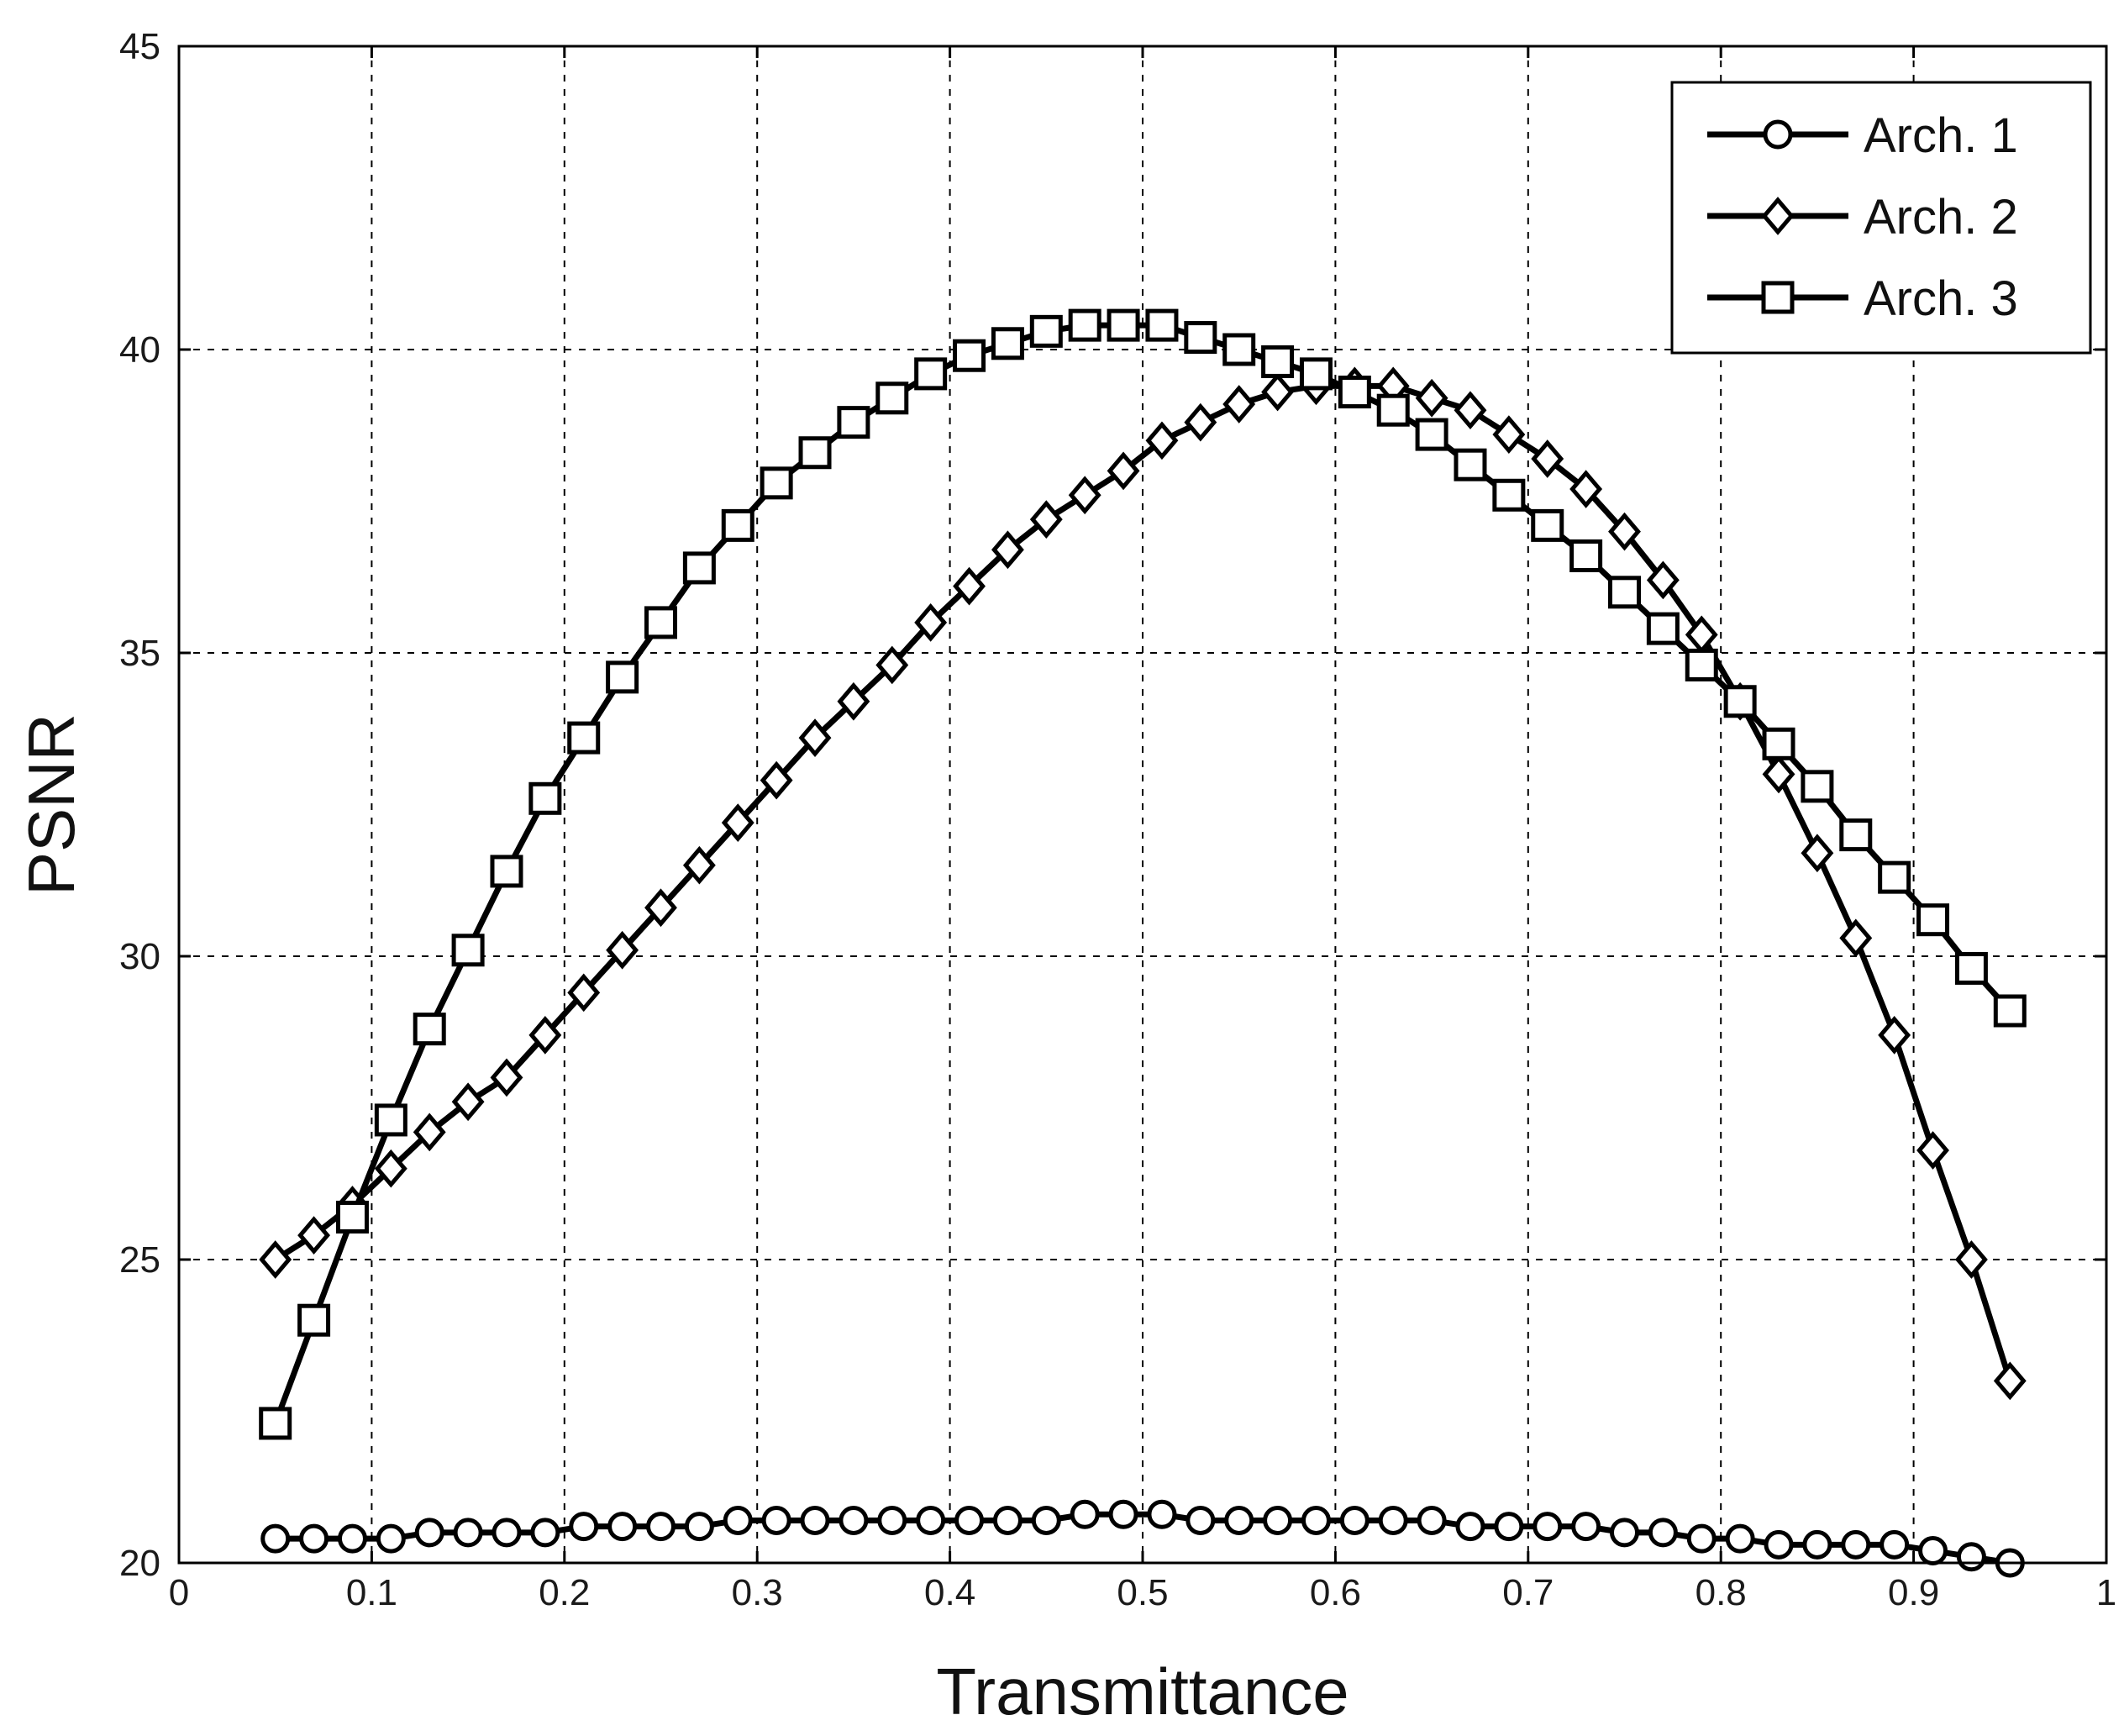 Image resolution: width=2124 pixels, height=1736 pixels. What do you see at coordinates (371, 1592) in the screenshot?
I see `x-tick-label: 0.1` at bounding box center [371, 1592].